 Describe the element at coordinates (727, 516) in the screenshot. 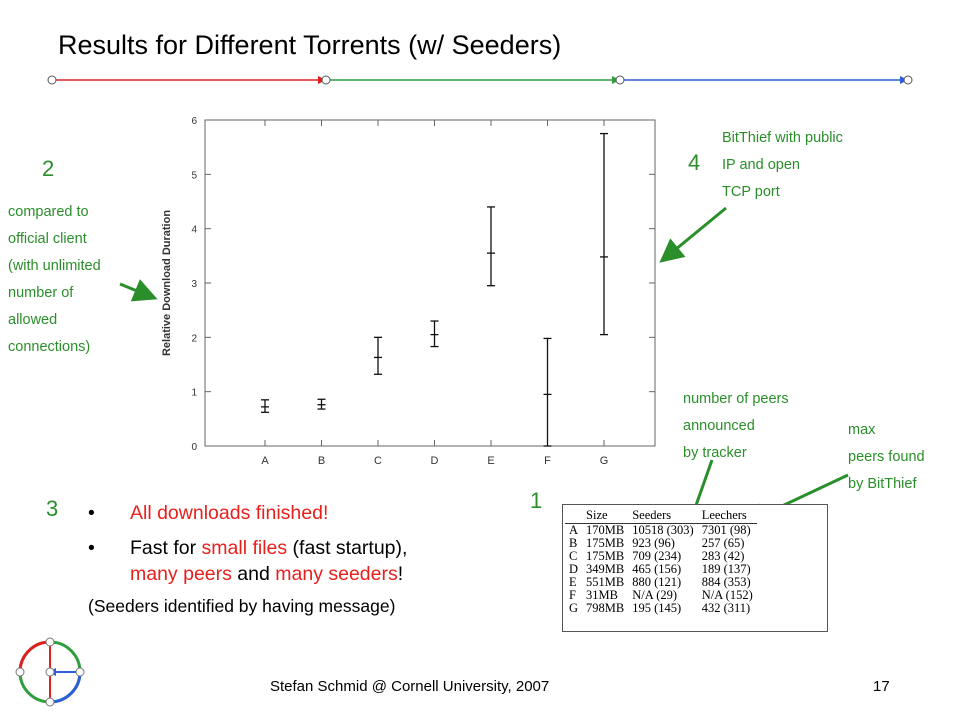

I see `table-header-cell: Leechers` at that location.